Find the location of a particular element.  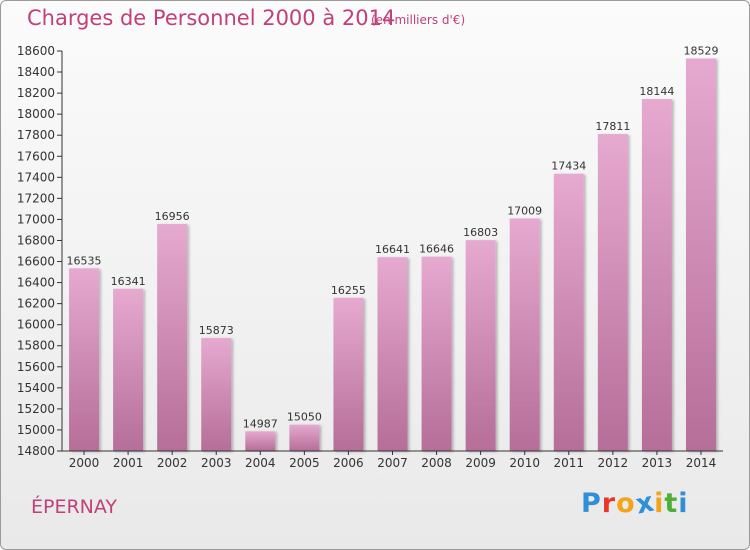

chart-title: Charges de Personnel 2000 à 2014 is located at coordinates (211, 18).